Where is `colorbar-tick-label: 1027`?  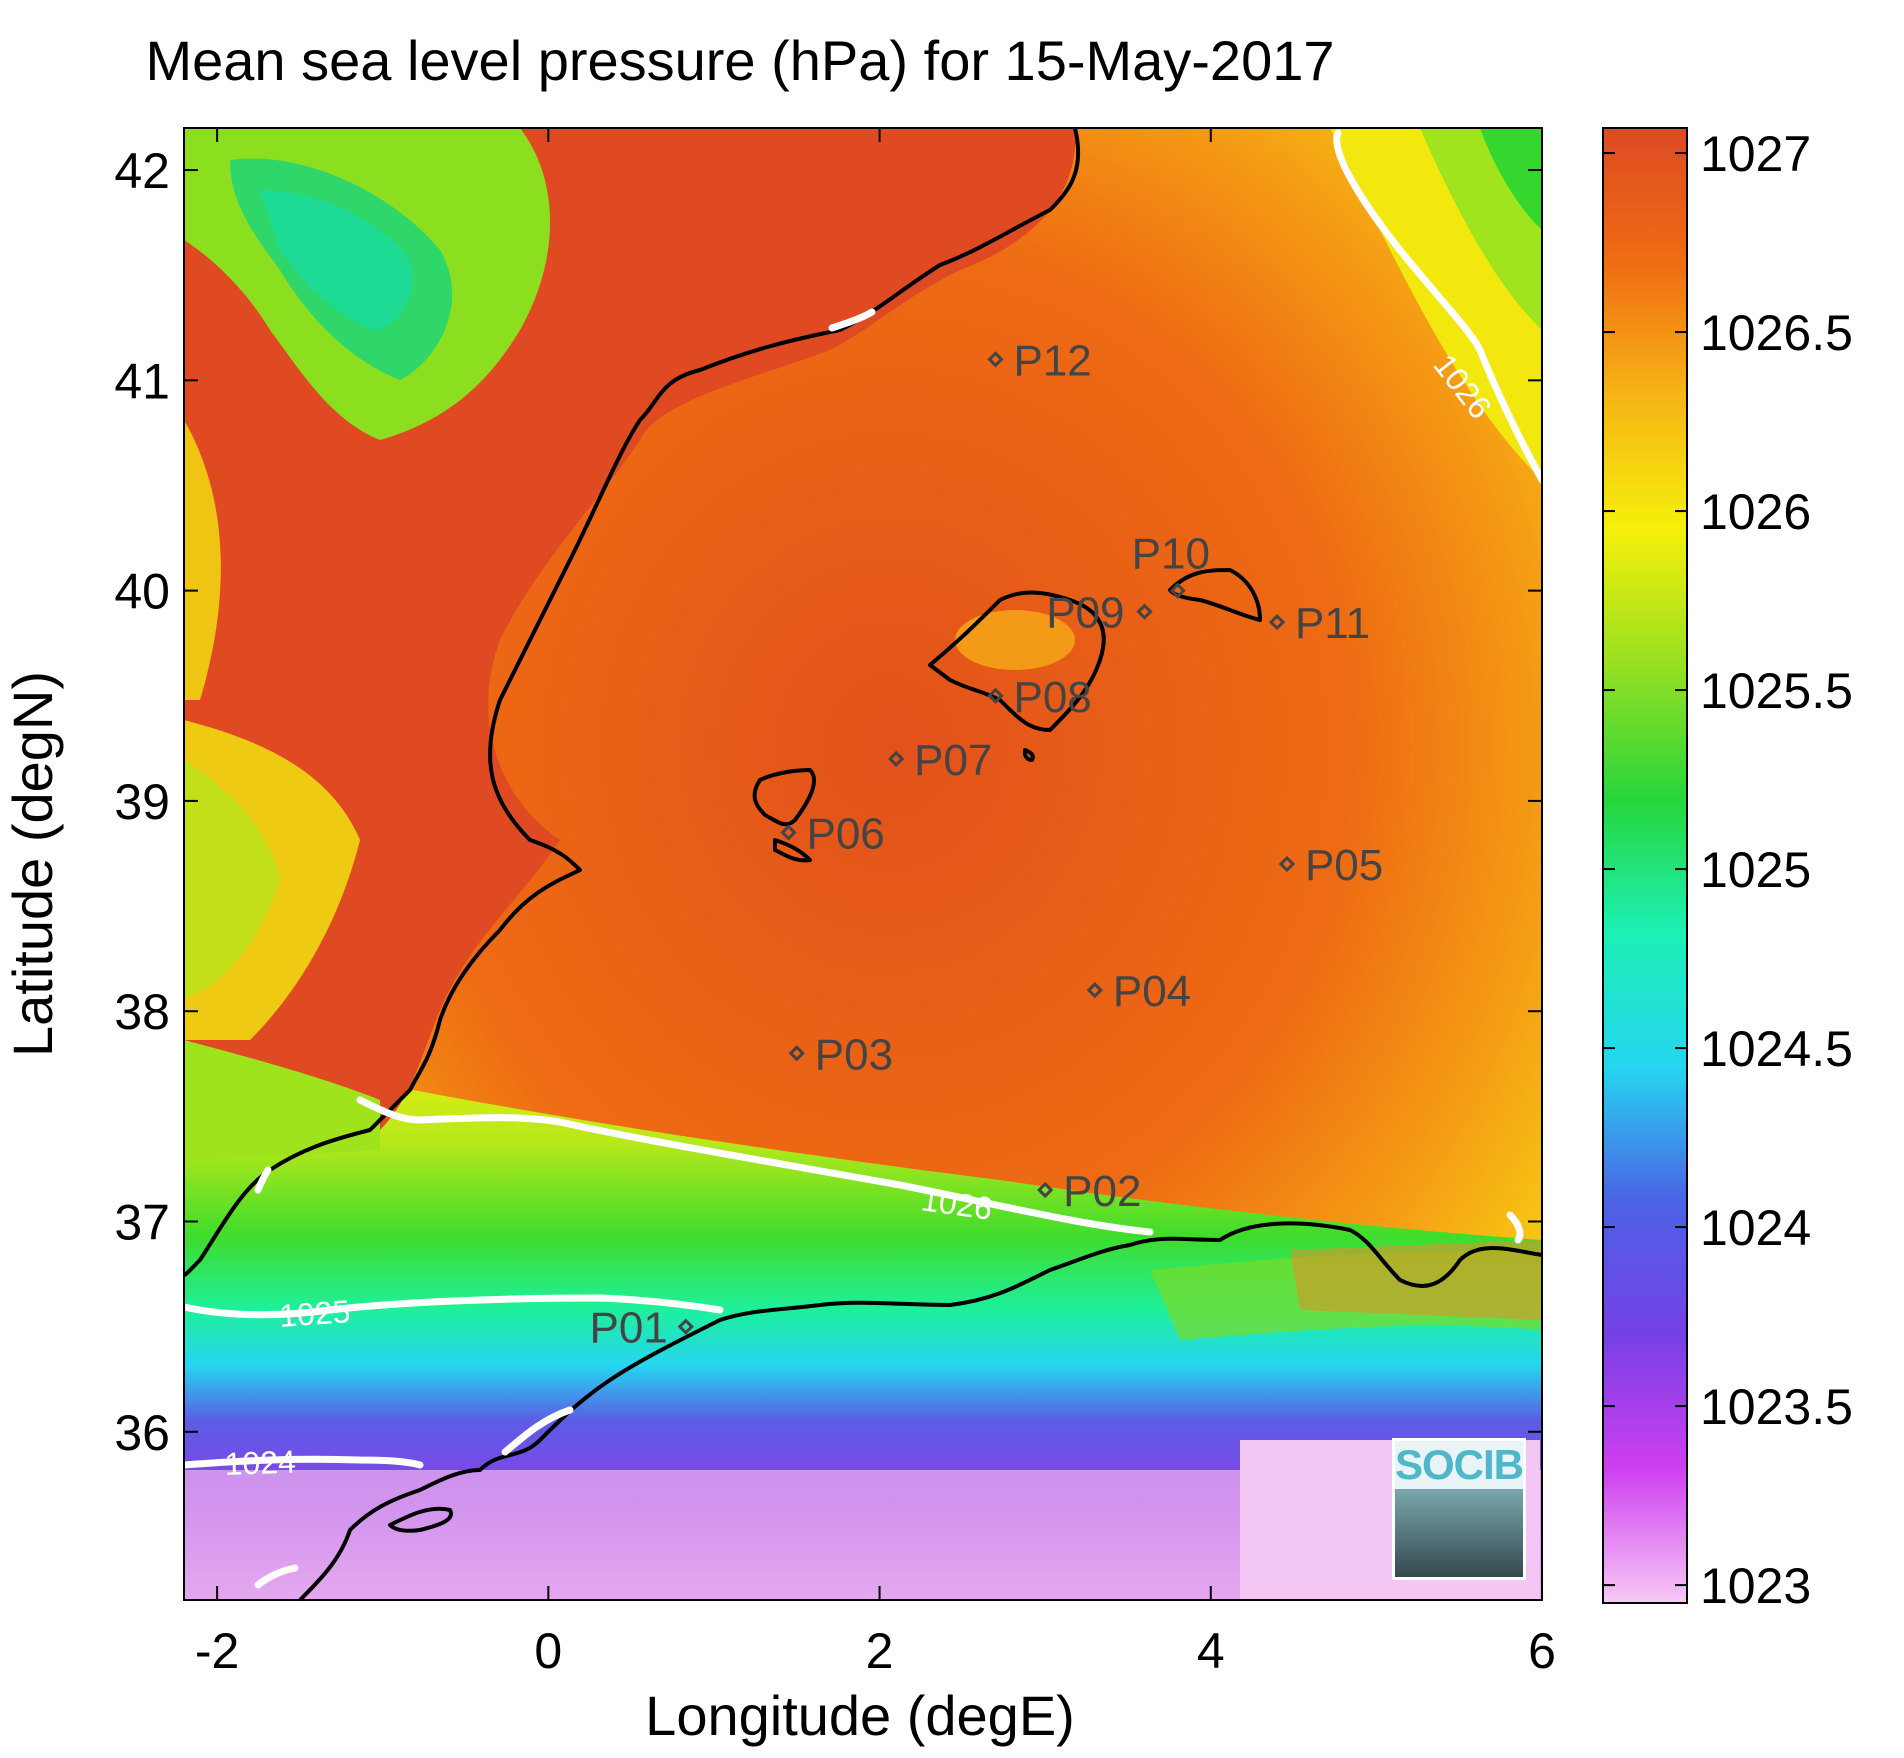
colorbar-tick-label: 1027 is located at coordinates (1755, 154).